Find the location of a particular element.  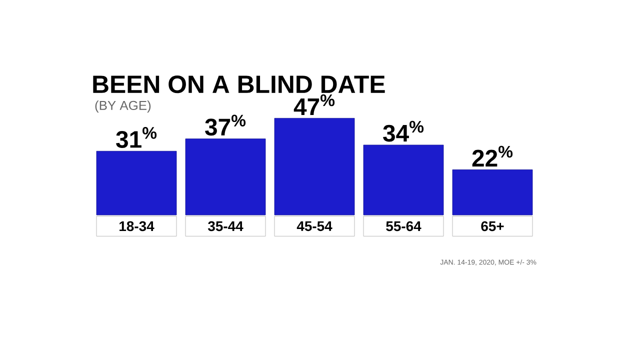

data-label: 37$^{%}$ is located at coordinates (225, 125).